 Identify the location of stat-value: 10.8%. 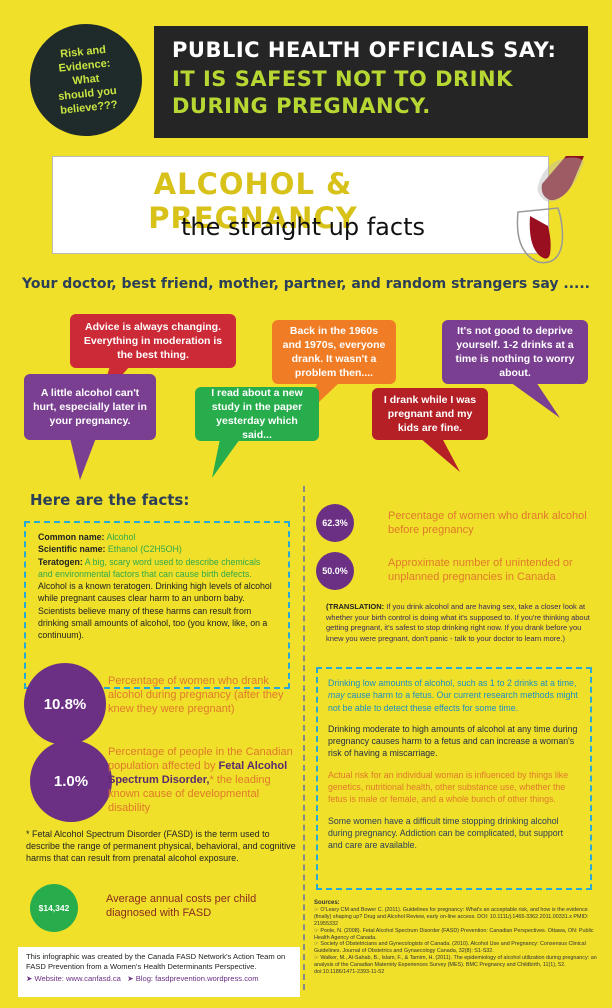
(65, 704).